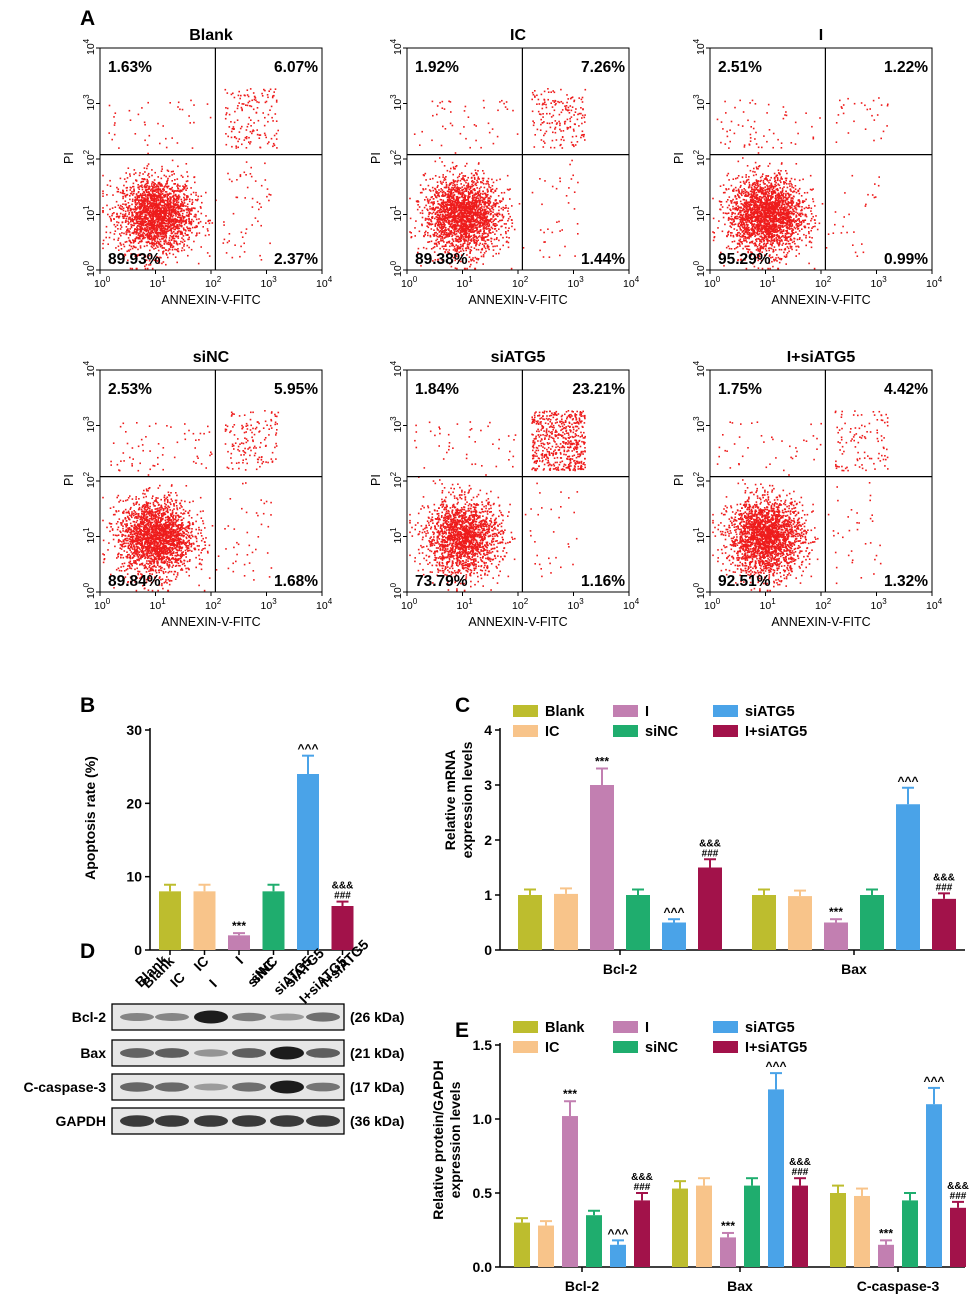  I want to click on flow-x-tick-label: 102, so click(520, 282).